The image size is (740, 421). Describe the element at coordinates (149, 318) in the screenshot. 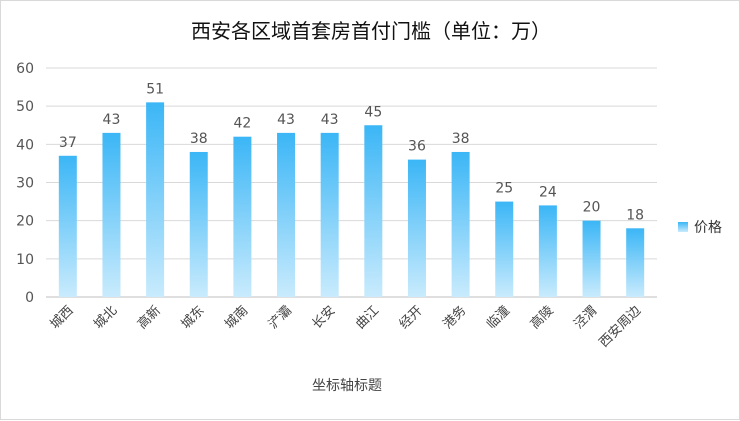

I see `x-tick-label: 高新` at that location.